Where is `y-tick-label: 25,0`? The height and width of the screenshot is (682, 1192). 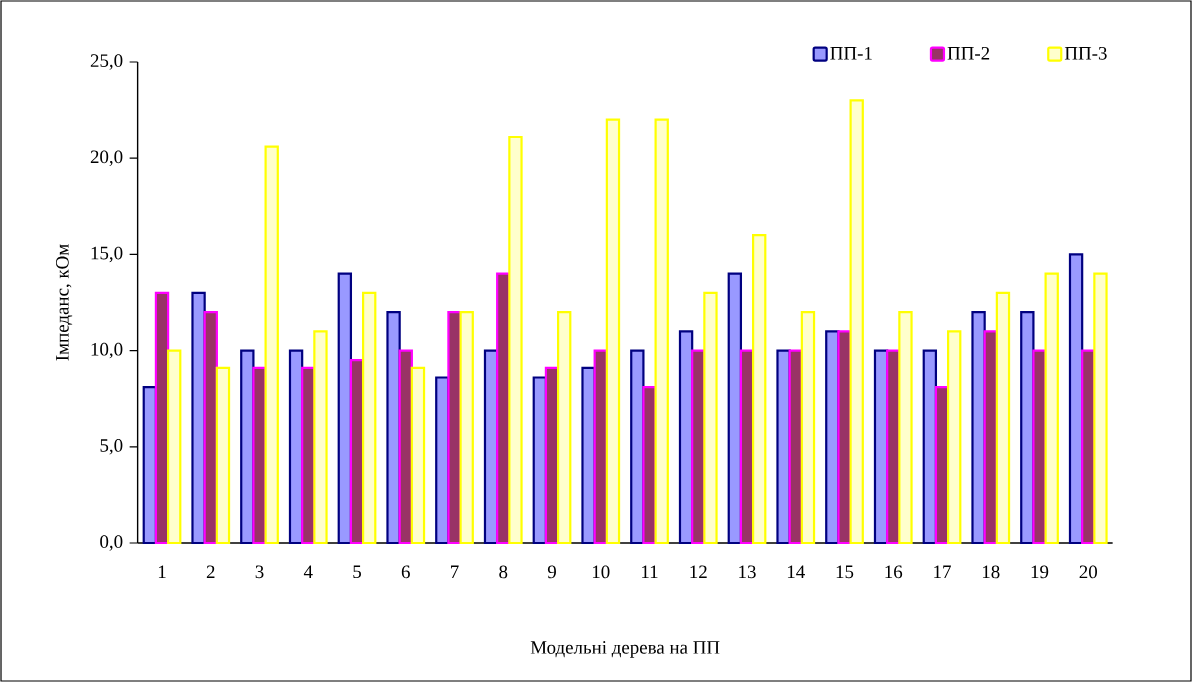 y-tick-label: 25,0 is located at coordinates (106, 62).